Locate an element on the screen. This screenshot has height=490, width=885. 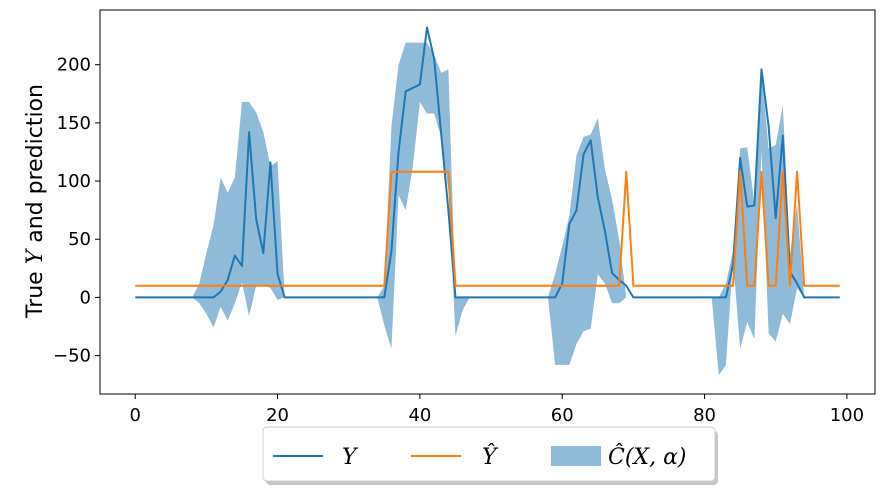
y-tick-label: 100 is located at coordinates (74, 181).